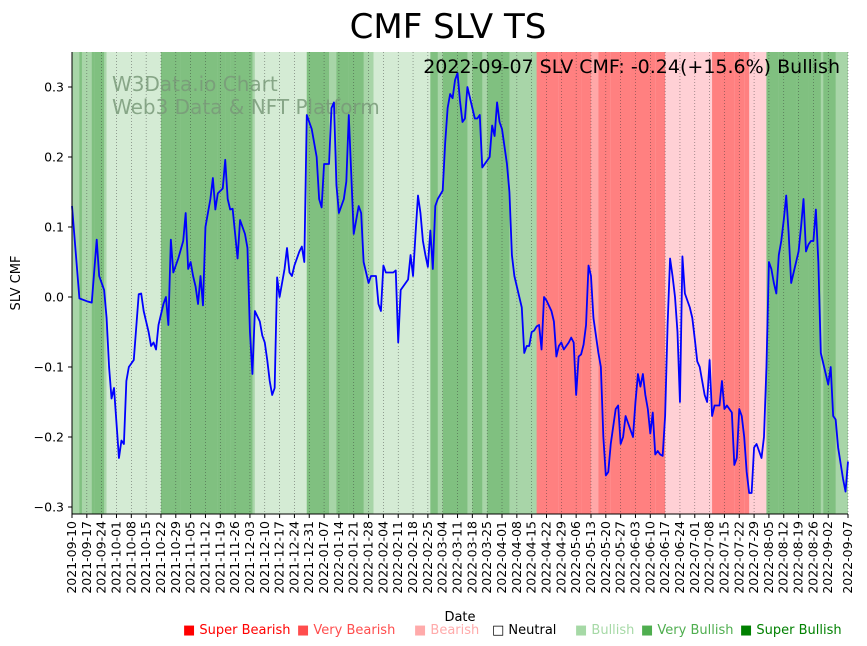 The image size is (867, 646). Describe the element at coordinates (605, 557) in the screenshot. I see `x-tick-label: 2022-05-20` at that location.